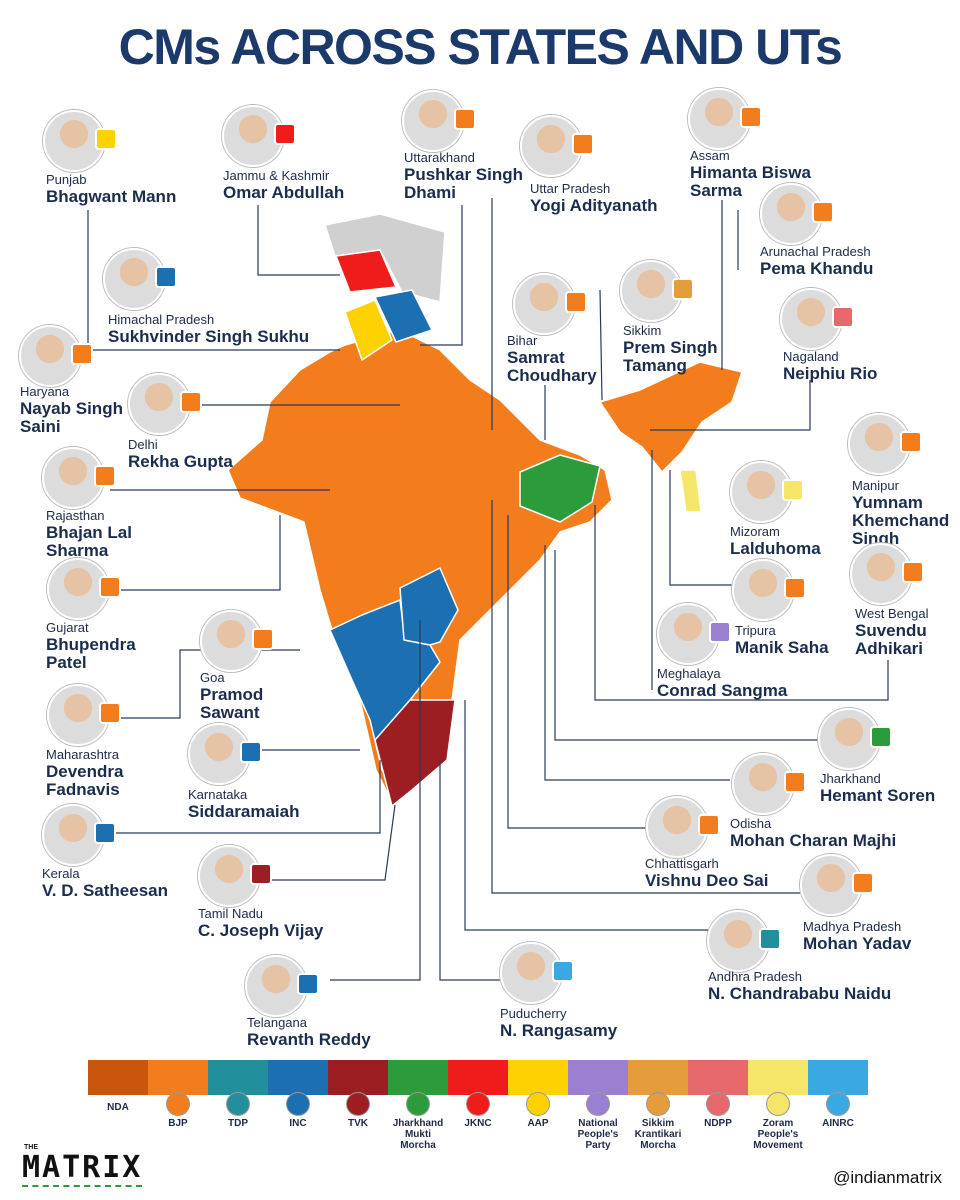 Image resolution: width=960 pixels, height=1200 pixels. Describe the element at coordinates (598, 1134) in the screenshot. I see `legend-label: National People's Party` at that location.